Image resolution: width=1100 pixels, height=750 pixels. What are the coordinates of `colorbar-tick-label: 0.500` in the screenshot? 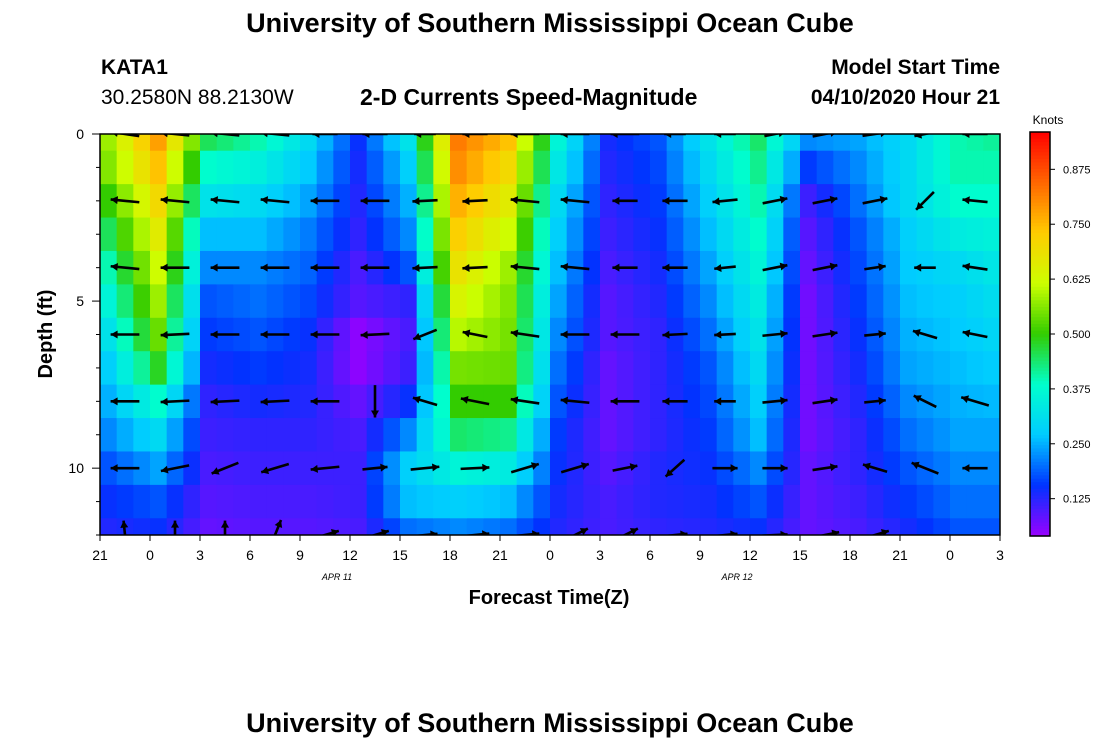 It's located at (1077, 335).